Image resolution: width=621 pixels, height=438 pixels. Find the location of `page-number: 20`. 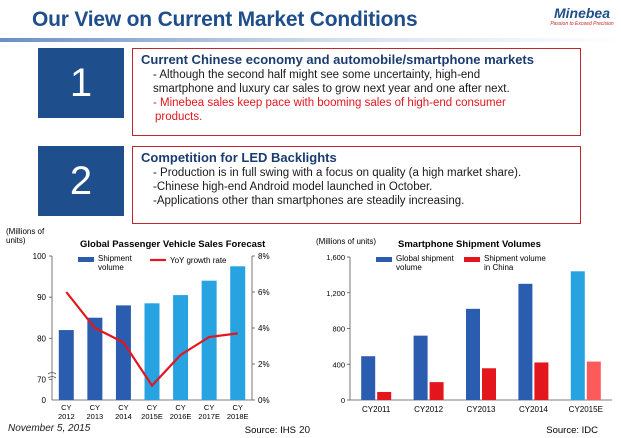

page-number: 20 is located at coordinates (305, 430).